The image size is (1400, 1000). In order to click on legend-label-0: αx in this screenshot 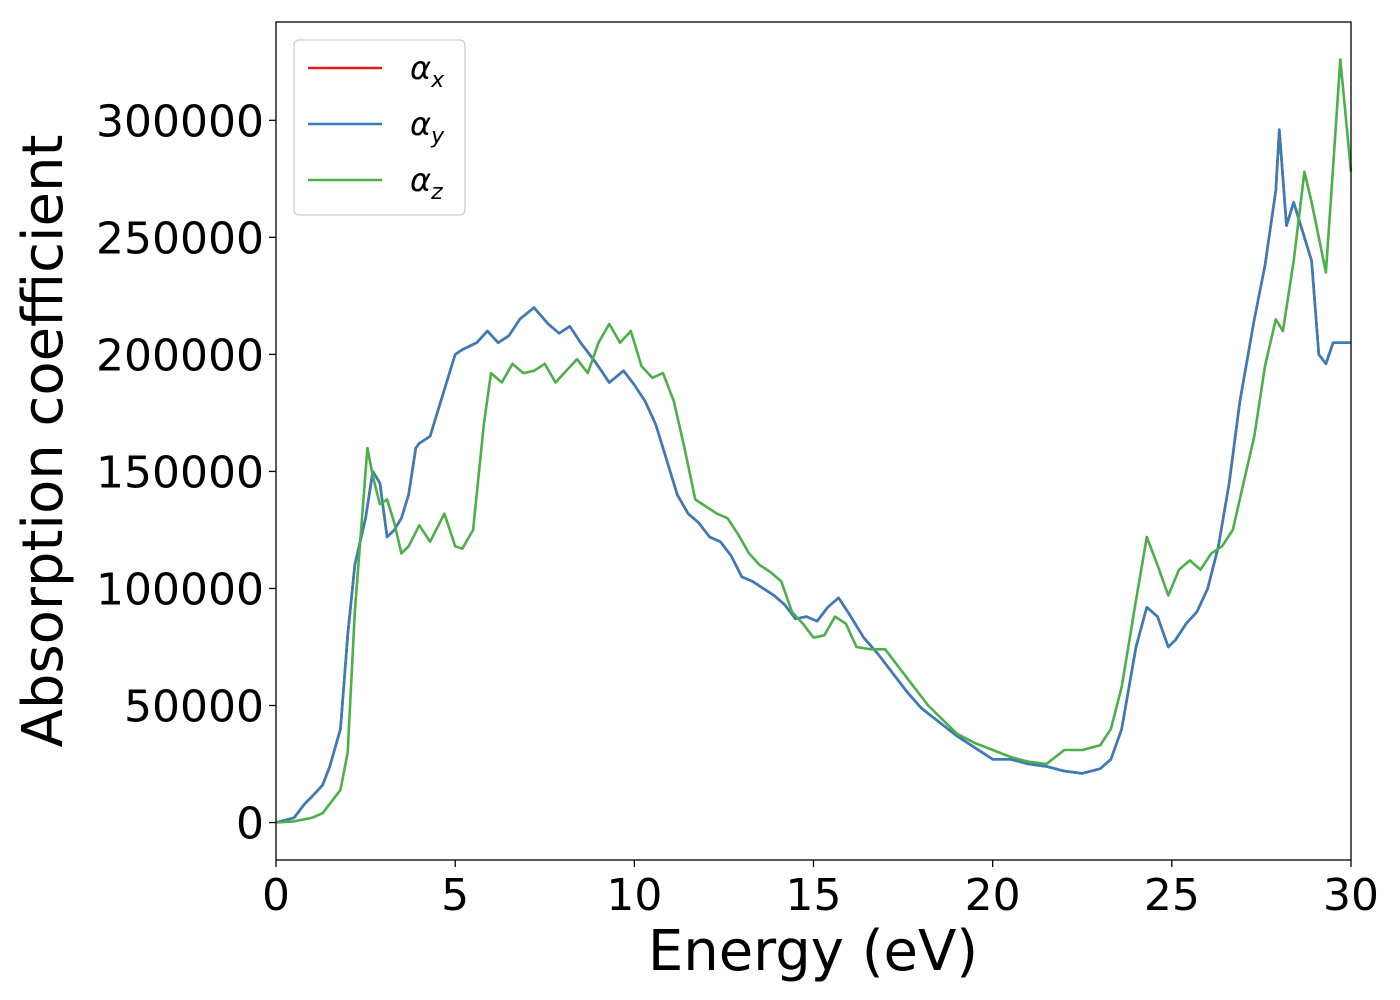, I will do `click(427, 71)`.